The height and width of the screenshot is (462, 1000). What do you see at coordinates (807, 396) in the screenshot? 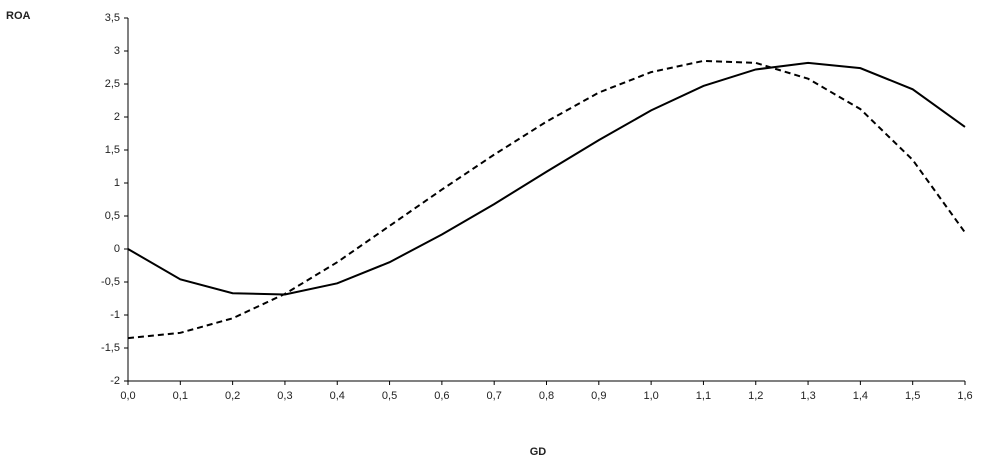
I see `x-tick-label: 1,3` at bounding box center [807, 396].